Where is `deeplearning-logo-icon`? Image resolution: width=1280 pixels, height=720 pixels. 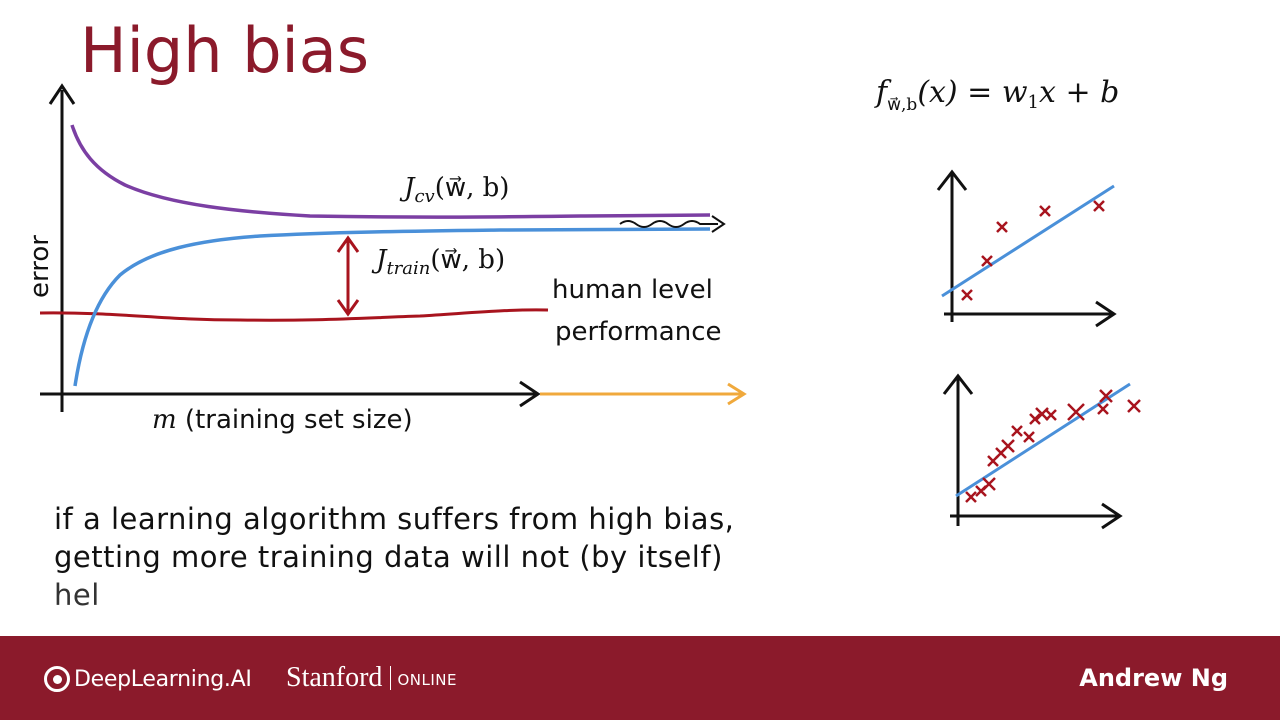 deeplearning-logo-icon is located at coordinates (57, 679).